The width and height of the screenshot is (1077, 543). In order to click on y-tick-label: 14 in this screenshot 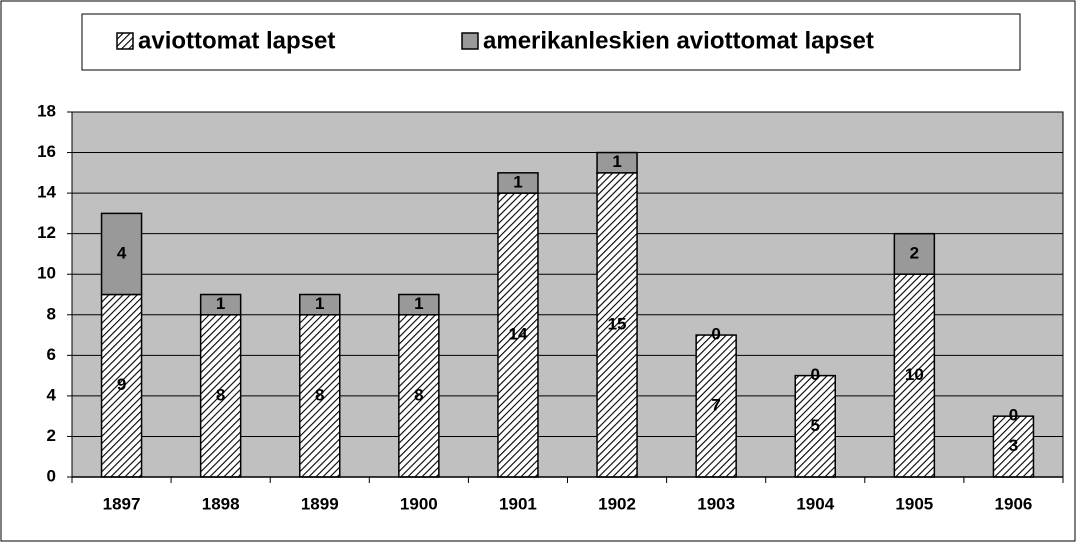, I will do `click(46, 192)`.